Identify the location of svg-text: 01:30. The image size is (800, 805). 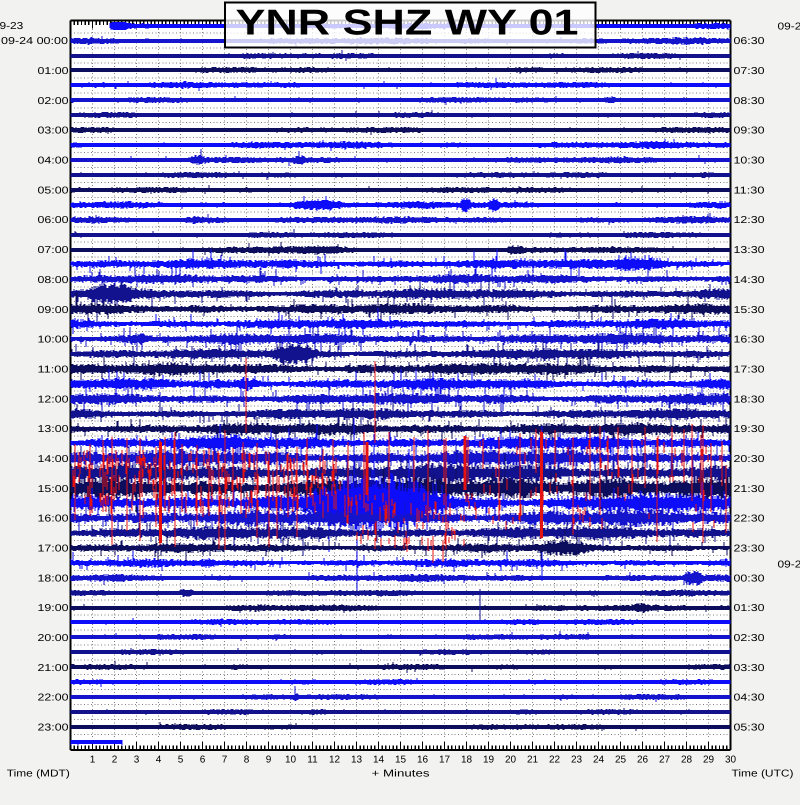
(750, 608).